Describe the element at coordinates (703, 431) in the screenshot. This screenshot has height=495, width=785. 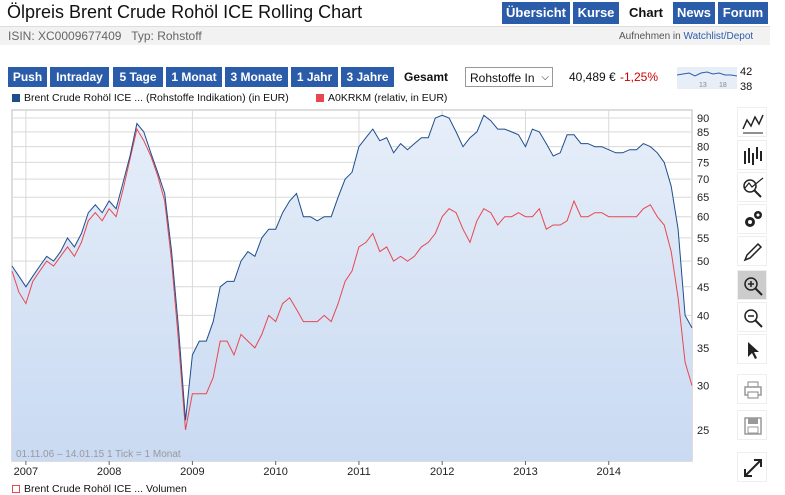
I see `y-tick-label: 25` at that location.